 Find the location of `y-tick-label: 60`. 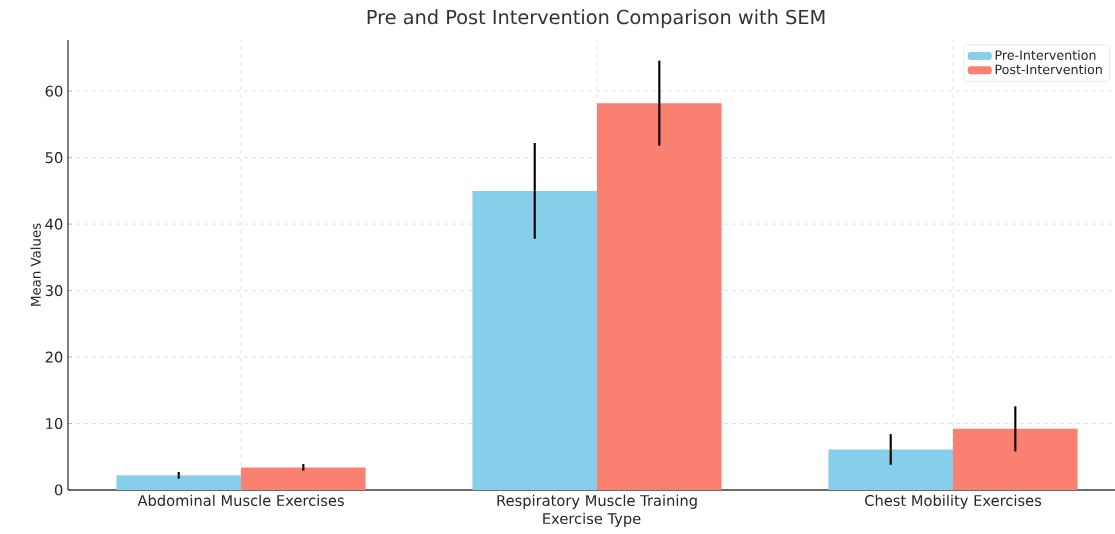

y-tick-label: 60 is located at coordinates (54, 91).